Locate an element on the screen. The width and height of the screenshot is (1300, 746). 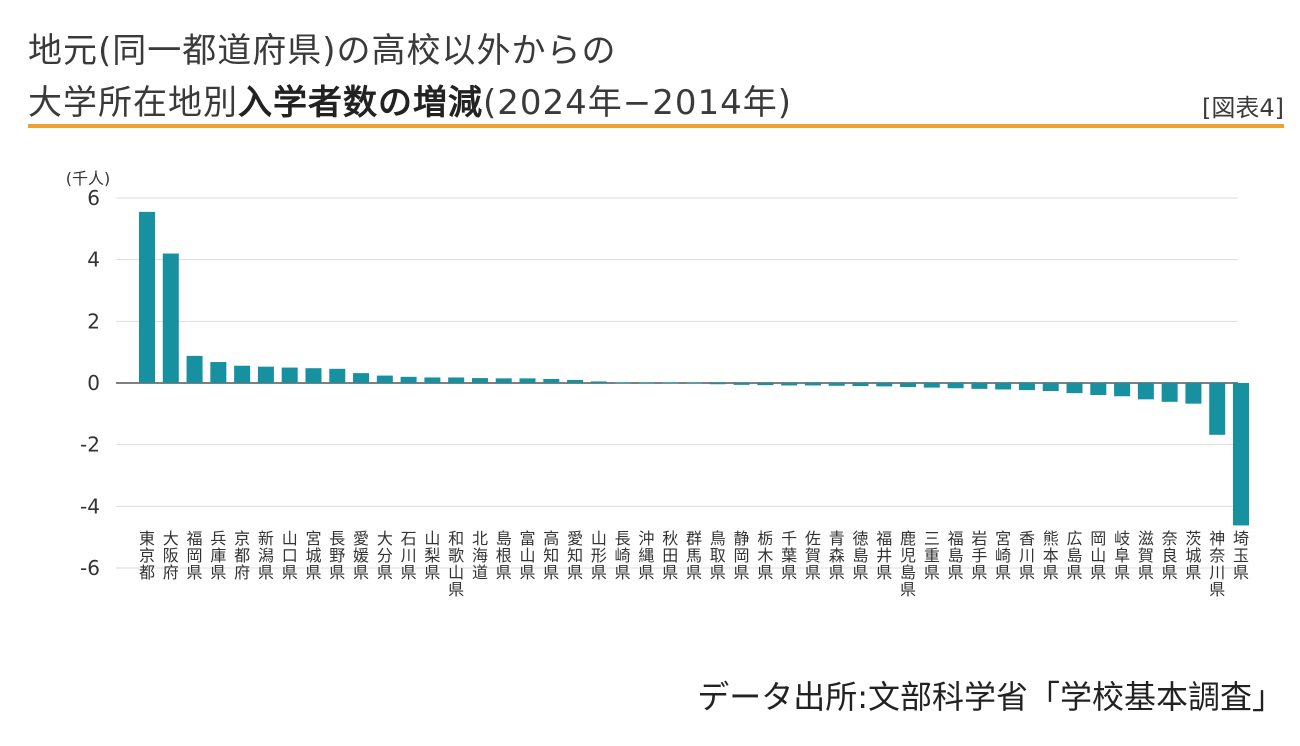
x-tick-label: 福井県 is located at coordinates (884, 555).